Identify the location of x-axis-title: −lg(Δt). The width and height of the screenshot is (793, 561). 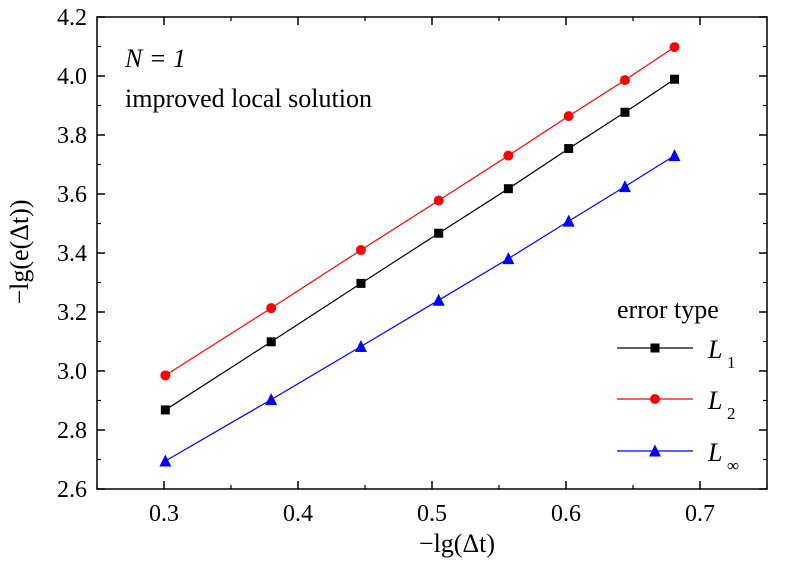
(457, 543).